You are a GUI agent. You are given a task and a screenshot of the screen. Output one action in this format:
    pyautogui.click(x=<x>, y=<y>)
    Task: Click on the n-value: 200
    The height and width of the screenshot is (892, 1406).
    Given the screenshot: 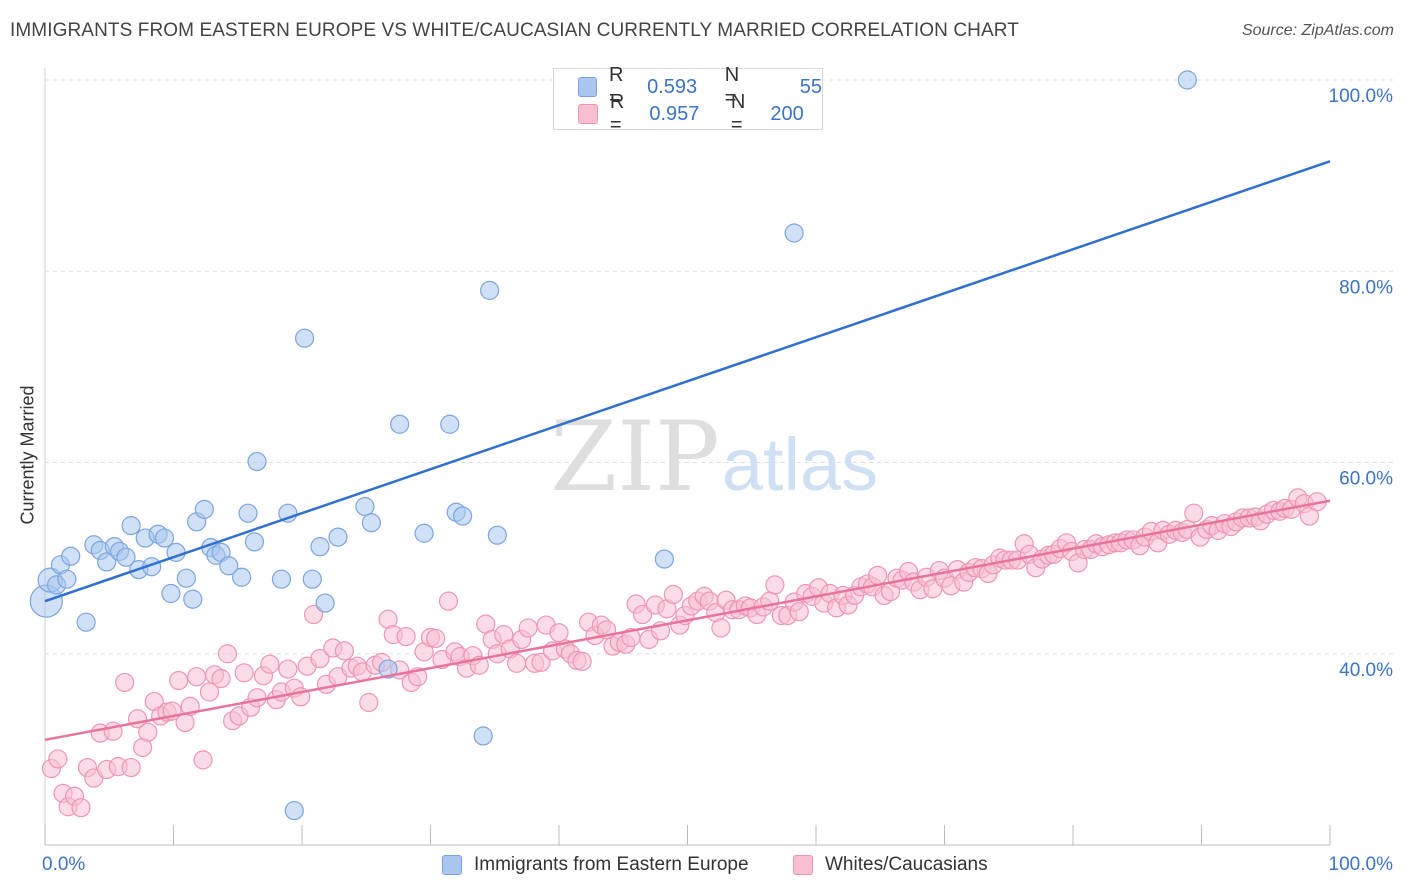 What is the action you would take?
    pyautogui.click(x=787, y=113)
    